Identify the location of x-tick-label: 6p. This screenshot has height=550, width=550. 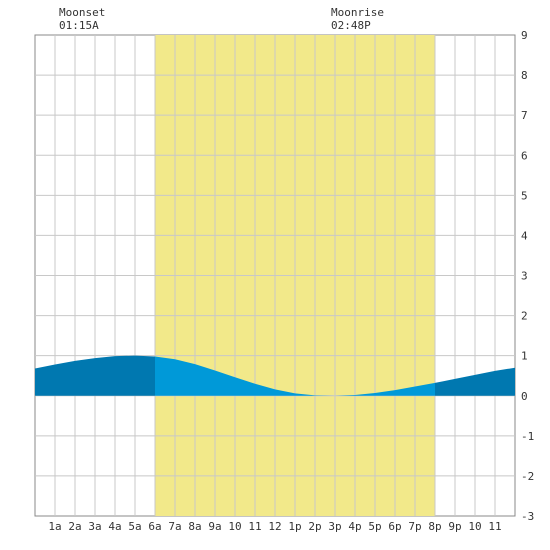
(394, 526).